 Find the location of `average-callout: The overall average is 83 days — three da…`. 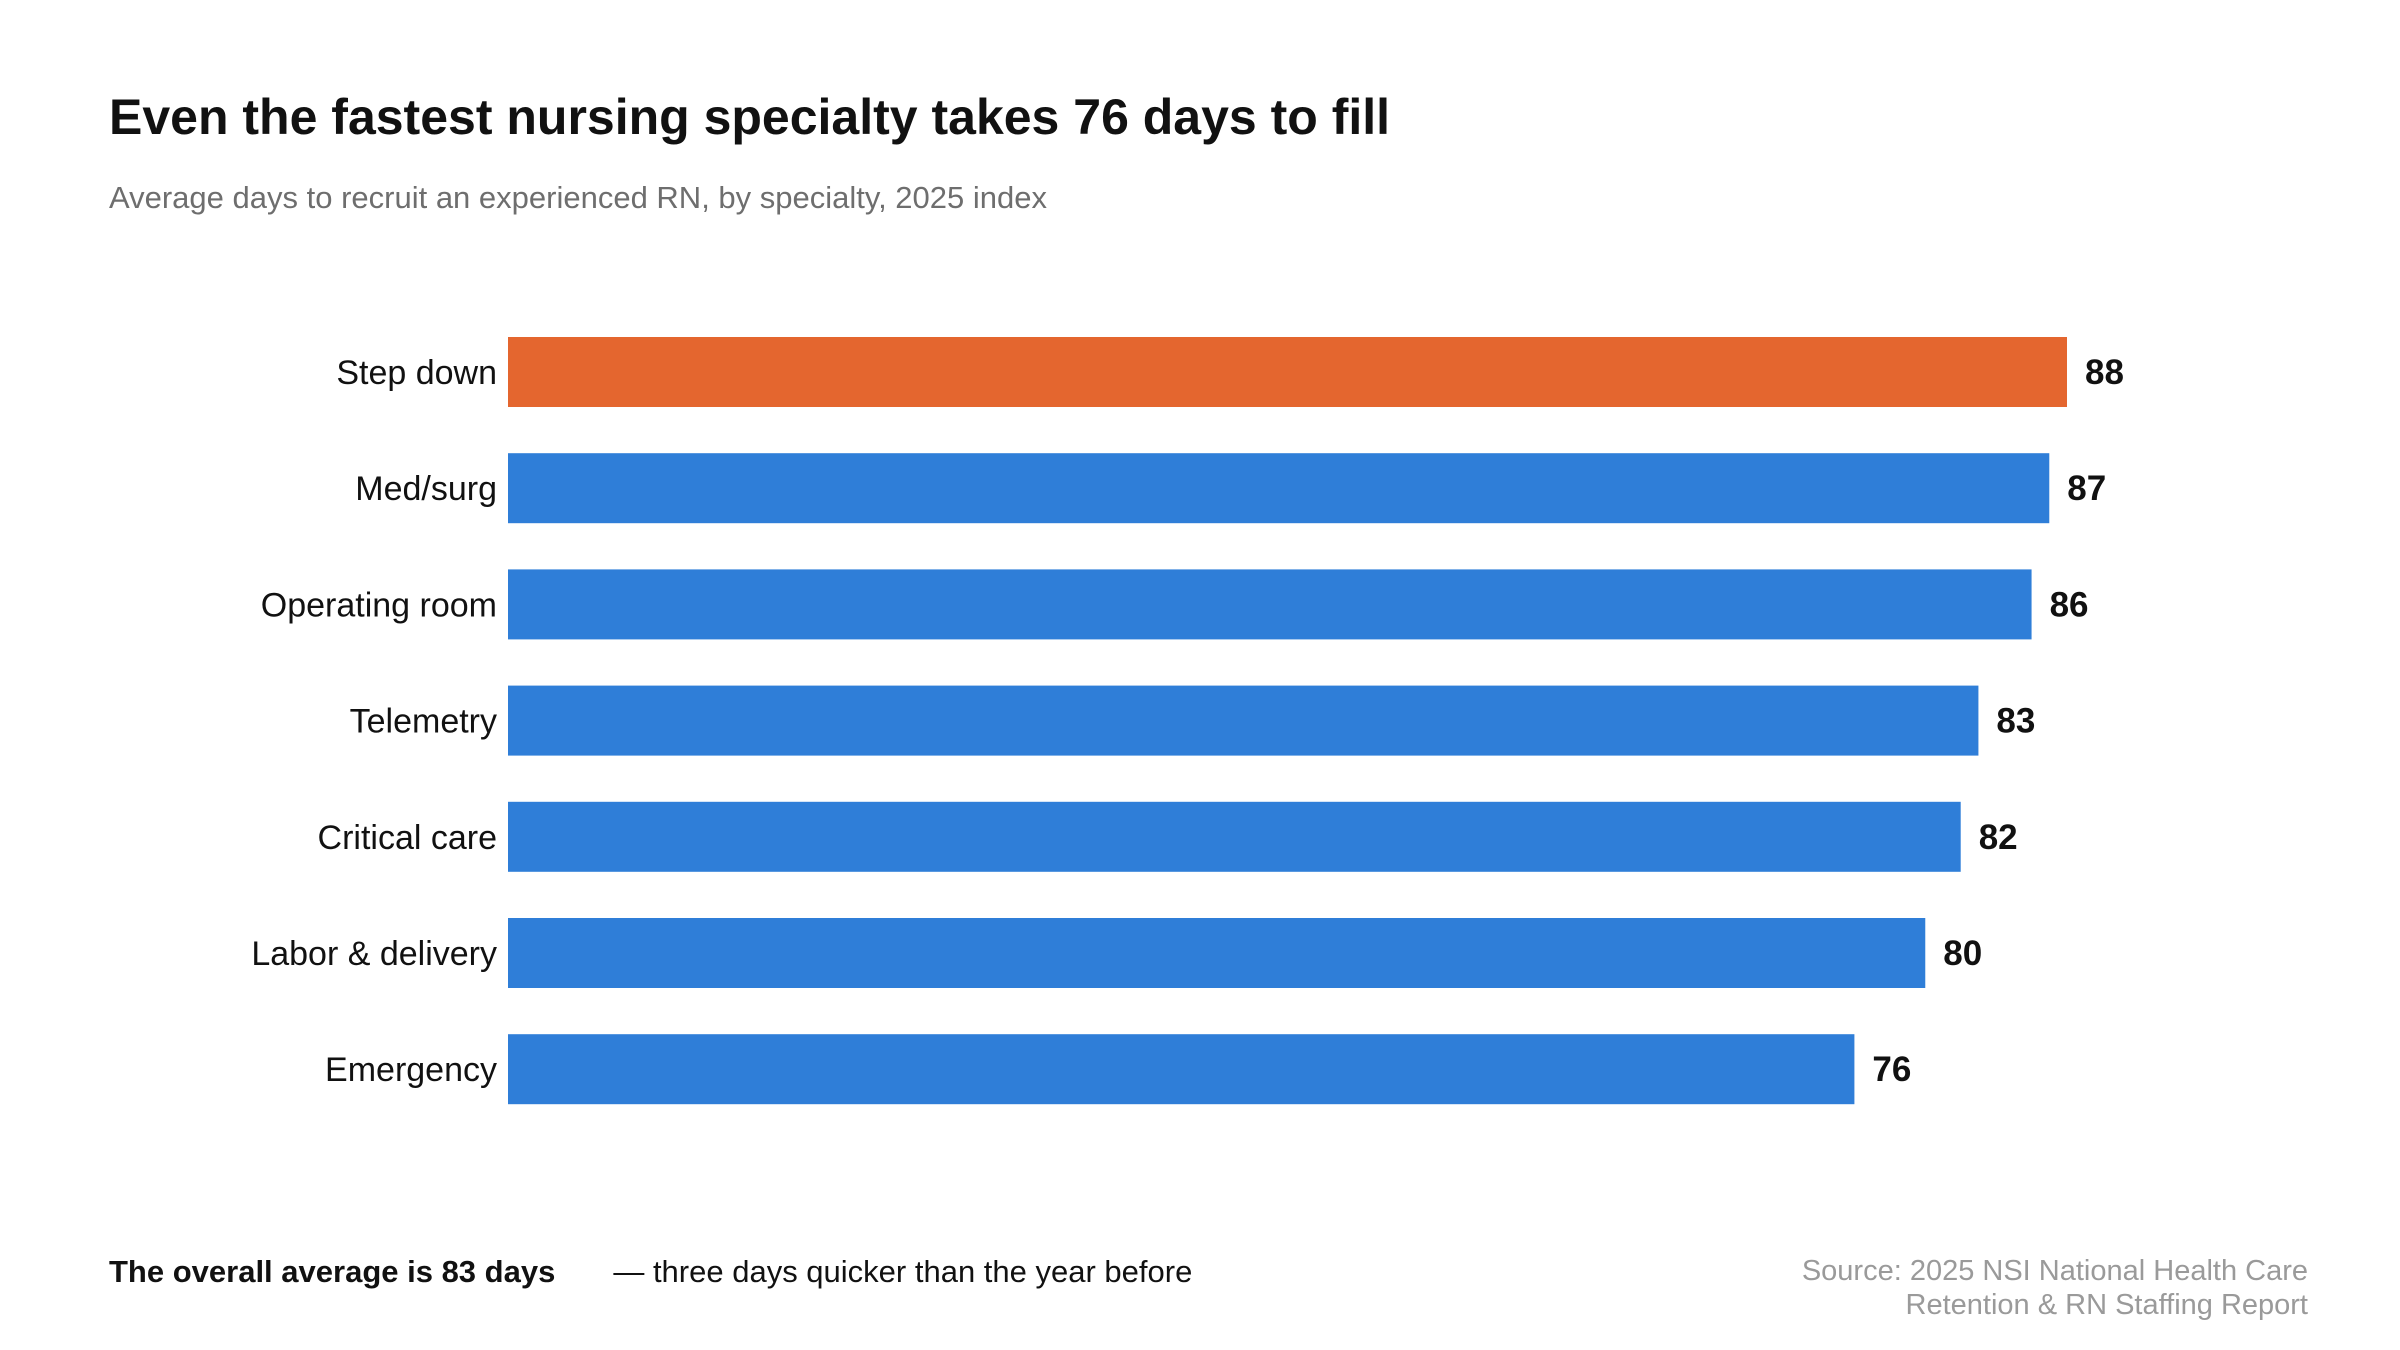

average-callout: The overall average is 83 days — three da… is located at coordinates (650, 1272).